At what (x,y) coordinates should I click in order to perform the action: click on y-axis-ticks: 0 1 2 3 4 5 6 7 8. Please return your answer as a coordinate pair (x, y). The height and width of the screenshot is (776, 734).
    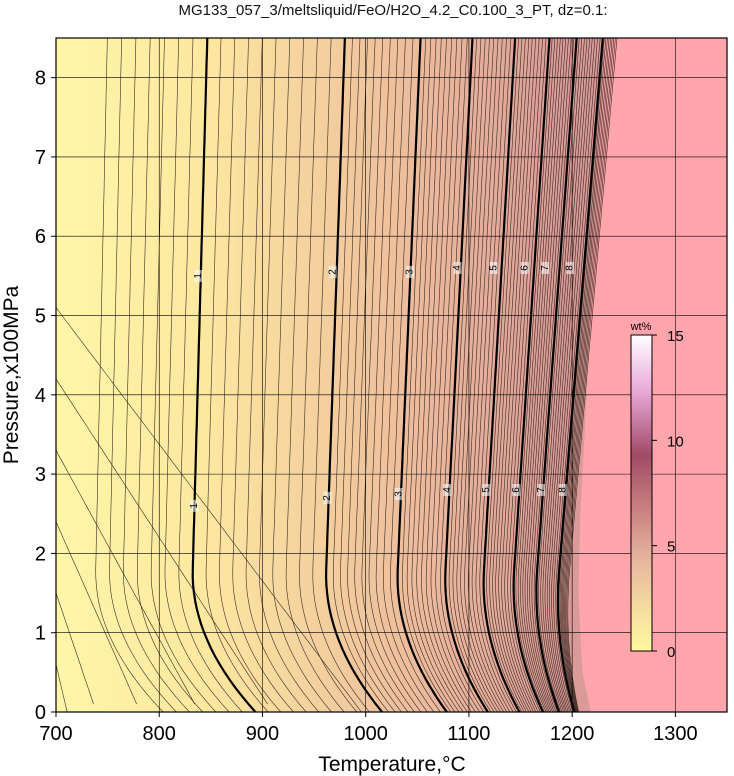
    Looking at the image, I should click on (45, 396).